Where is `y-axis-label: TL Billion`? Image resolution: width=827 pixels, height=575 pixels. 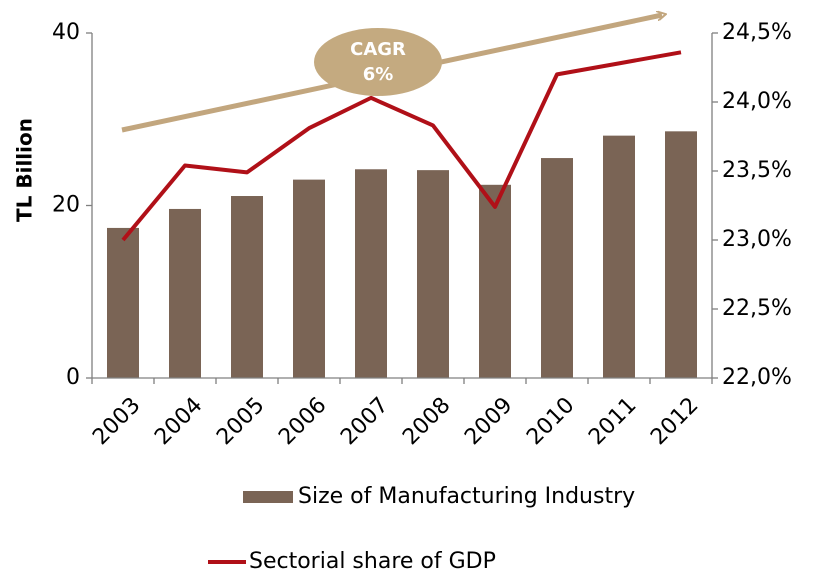 y-axis-label: TL Billion is located at coordinates (25, 170).